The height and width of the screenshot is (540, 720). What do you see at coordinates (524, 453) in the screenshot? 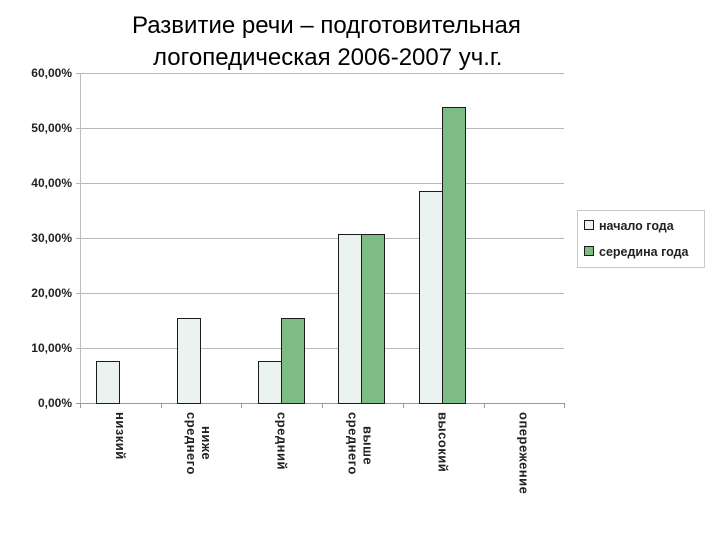
I see `x-category-label: опережение` at bounding box center [524, 453].